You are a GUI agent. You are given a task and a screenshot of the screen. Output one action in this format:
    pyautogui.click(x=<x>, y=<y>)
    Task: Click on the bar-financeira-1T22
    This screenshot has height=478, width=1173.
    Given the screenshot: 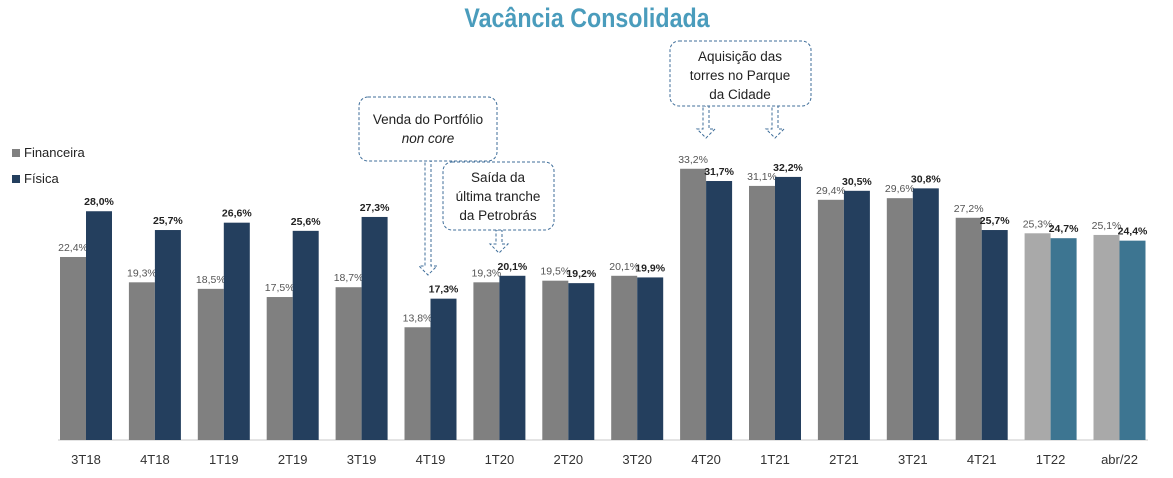 What is the action you would take?
    pyautogui.click(x=1037, y=336)
    